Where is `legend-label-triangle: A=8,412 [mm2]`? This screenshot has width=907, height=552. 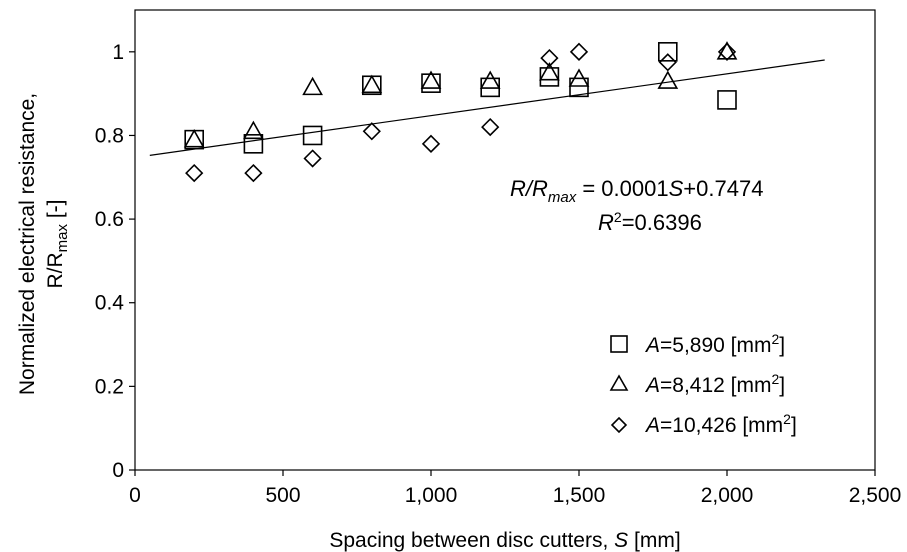
legend-label-triangle: A=8,412 [mm2] is located at coordinates (714, 384).